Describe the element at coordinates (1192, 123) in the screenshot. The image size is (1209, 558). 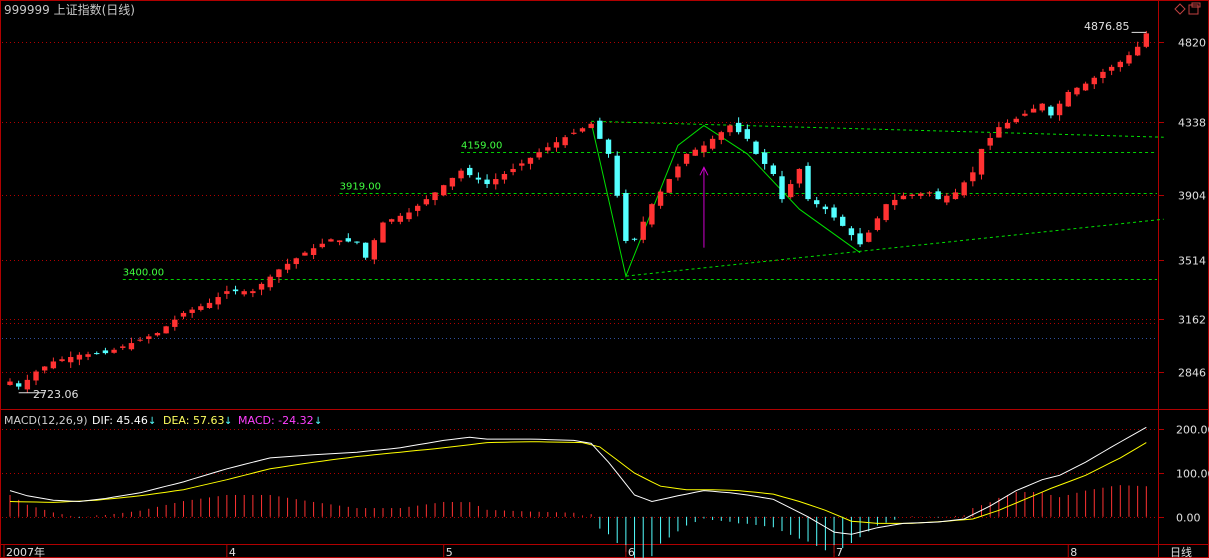
I see `price-tick-4338: 4338` at that location.